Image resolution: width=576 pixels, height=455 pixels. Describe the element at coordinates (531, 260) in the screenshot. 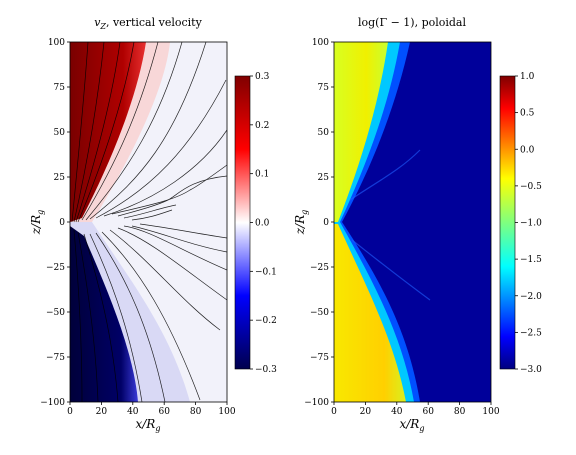

I see `colorbar-tick-label: −1.5` at that location.